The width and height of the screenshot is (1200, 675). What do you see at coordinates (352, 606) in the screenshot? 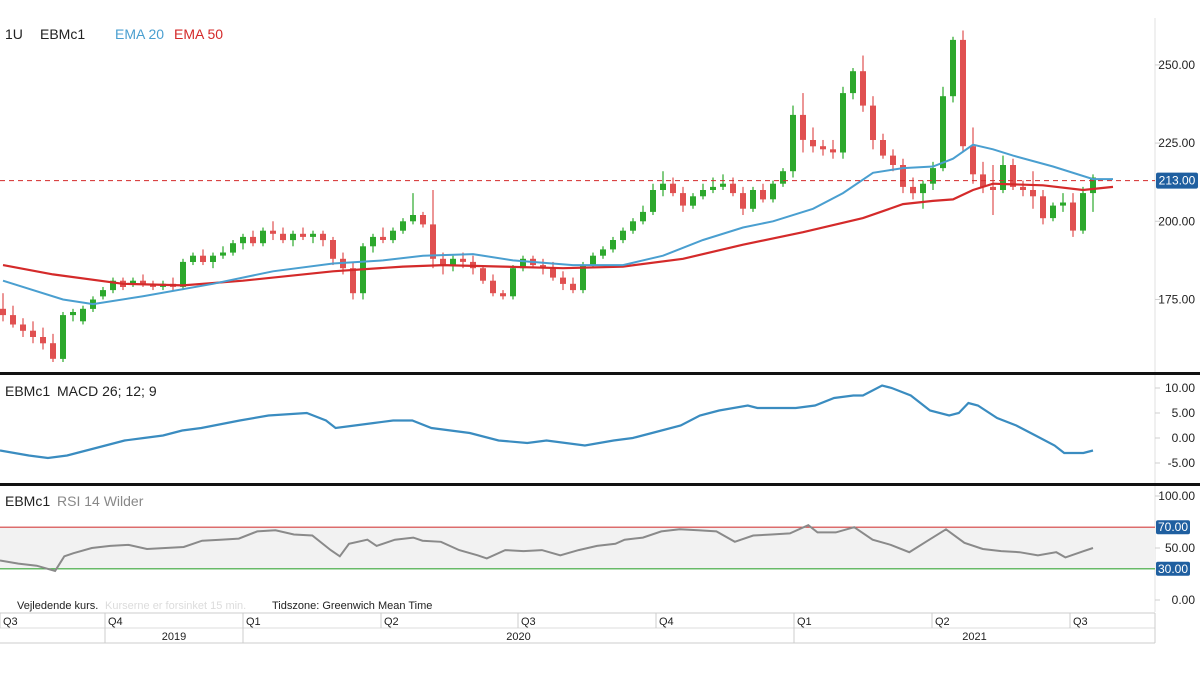
I see `timezone-label: Tidszone: Greenwich Mean Time` at bounding box center [352, 606].